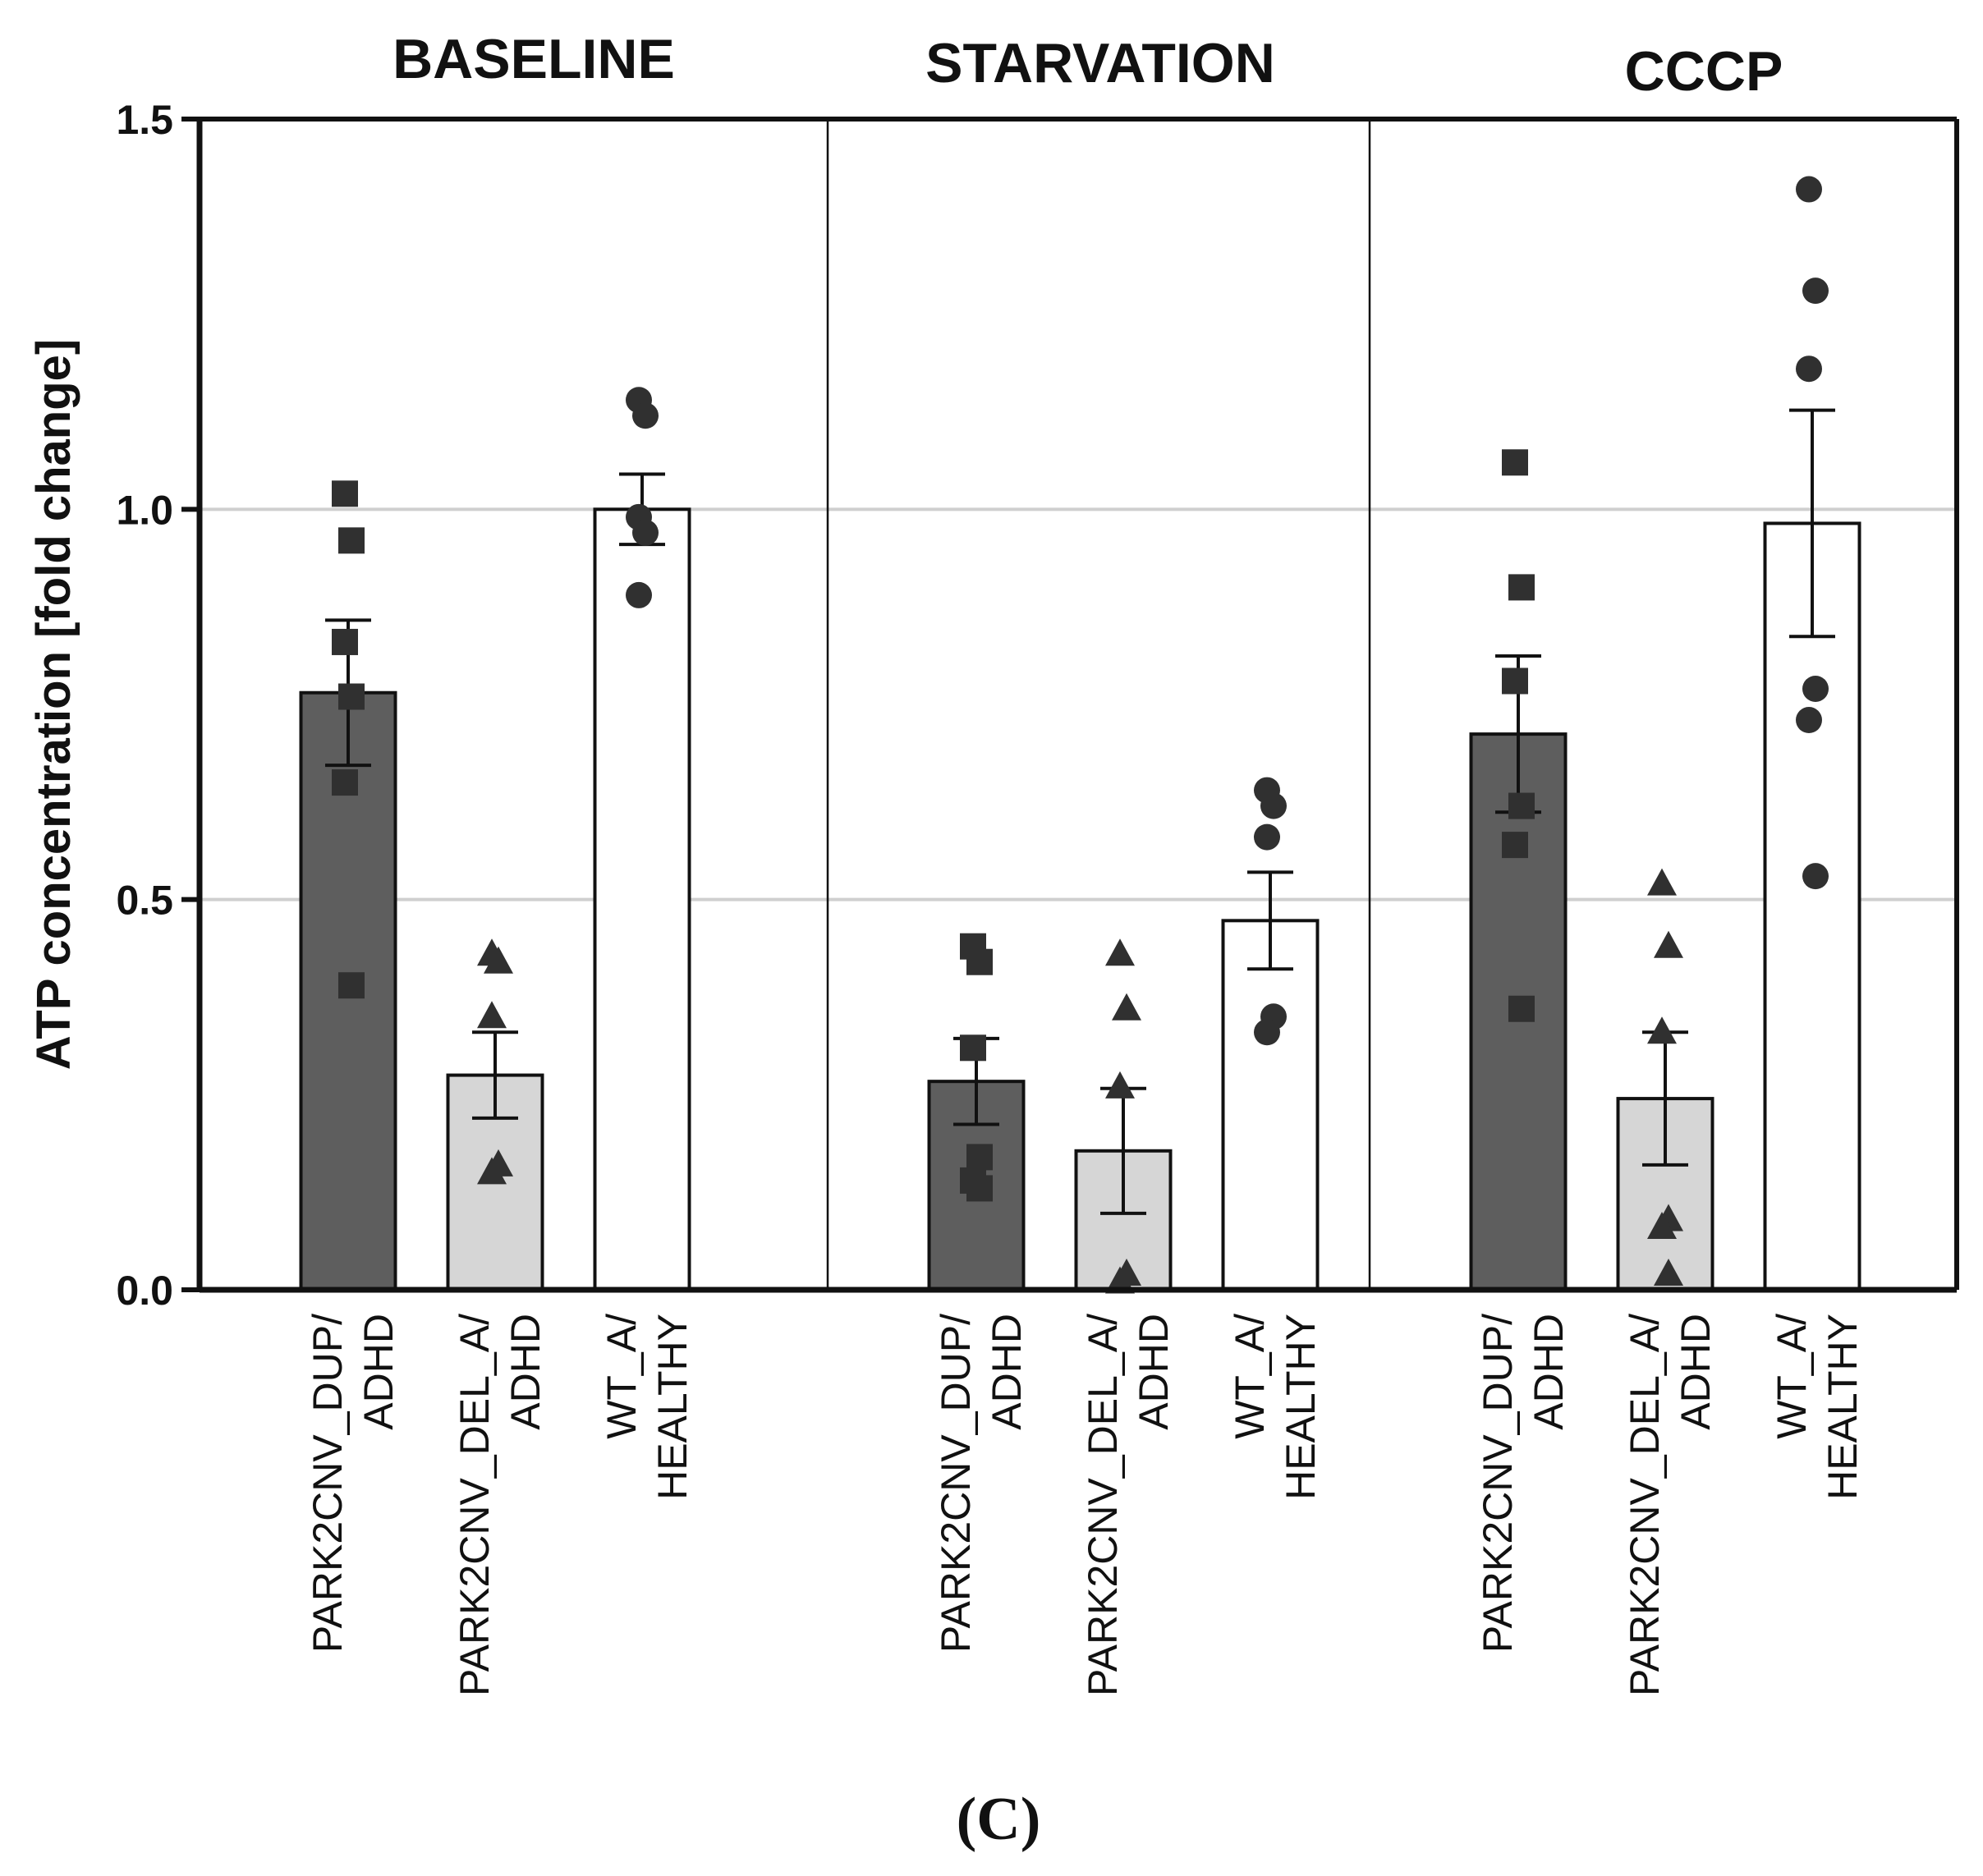  Describe the element at coordinates (144, 120) in the screenshot. I see `y-tick-label: 1.5` at that location.